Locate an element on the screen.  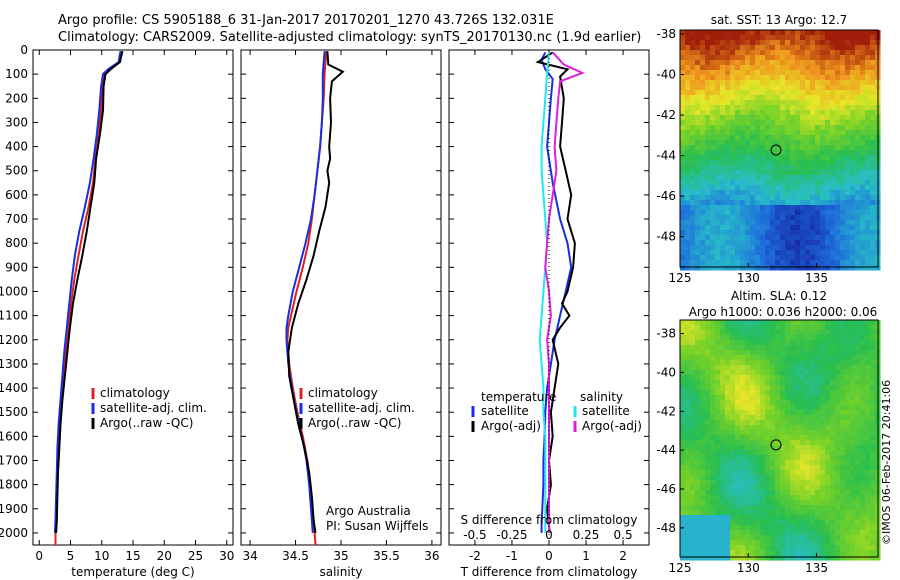
y-tick-label: 700 is located at coordinates (16, 219).